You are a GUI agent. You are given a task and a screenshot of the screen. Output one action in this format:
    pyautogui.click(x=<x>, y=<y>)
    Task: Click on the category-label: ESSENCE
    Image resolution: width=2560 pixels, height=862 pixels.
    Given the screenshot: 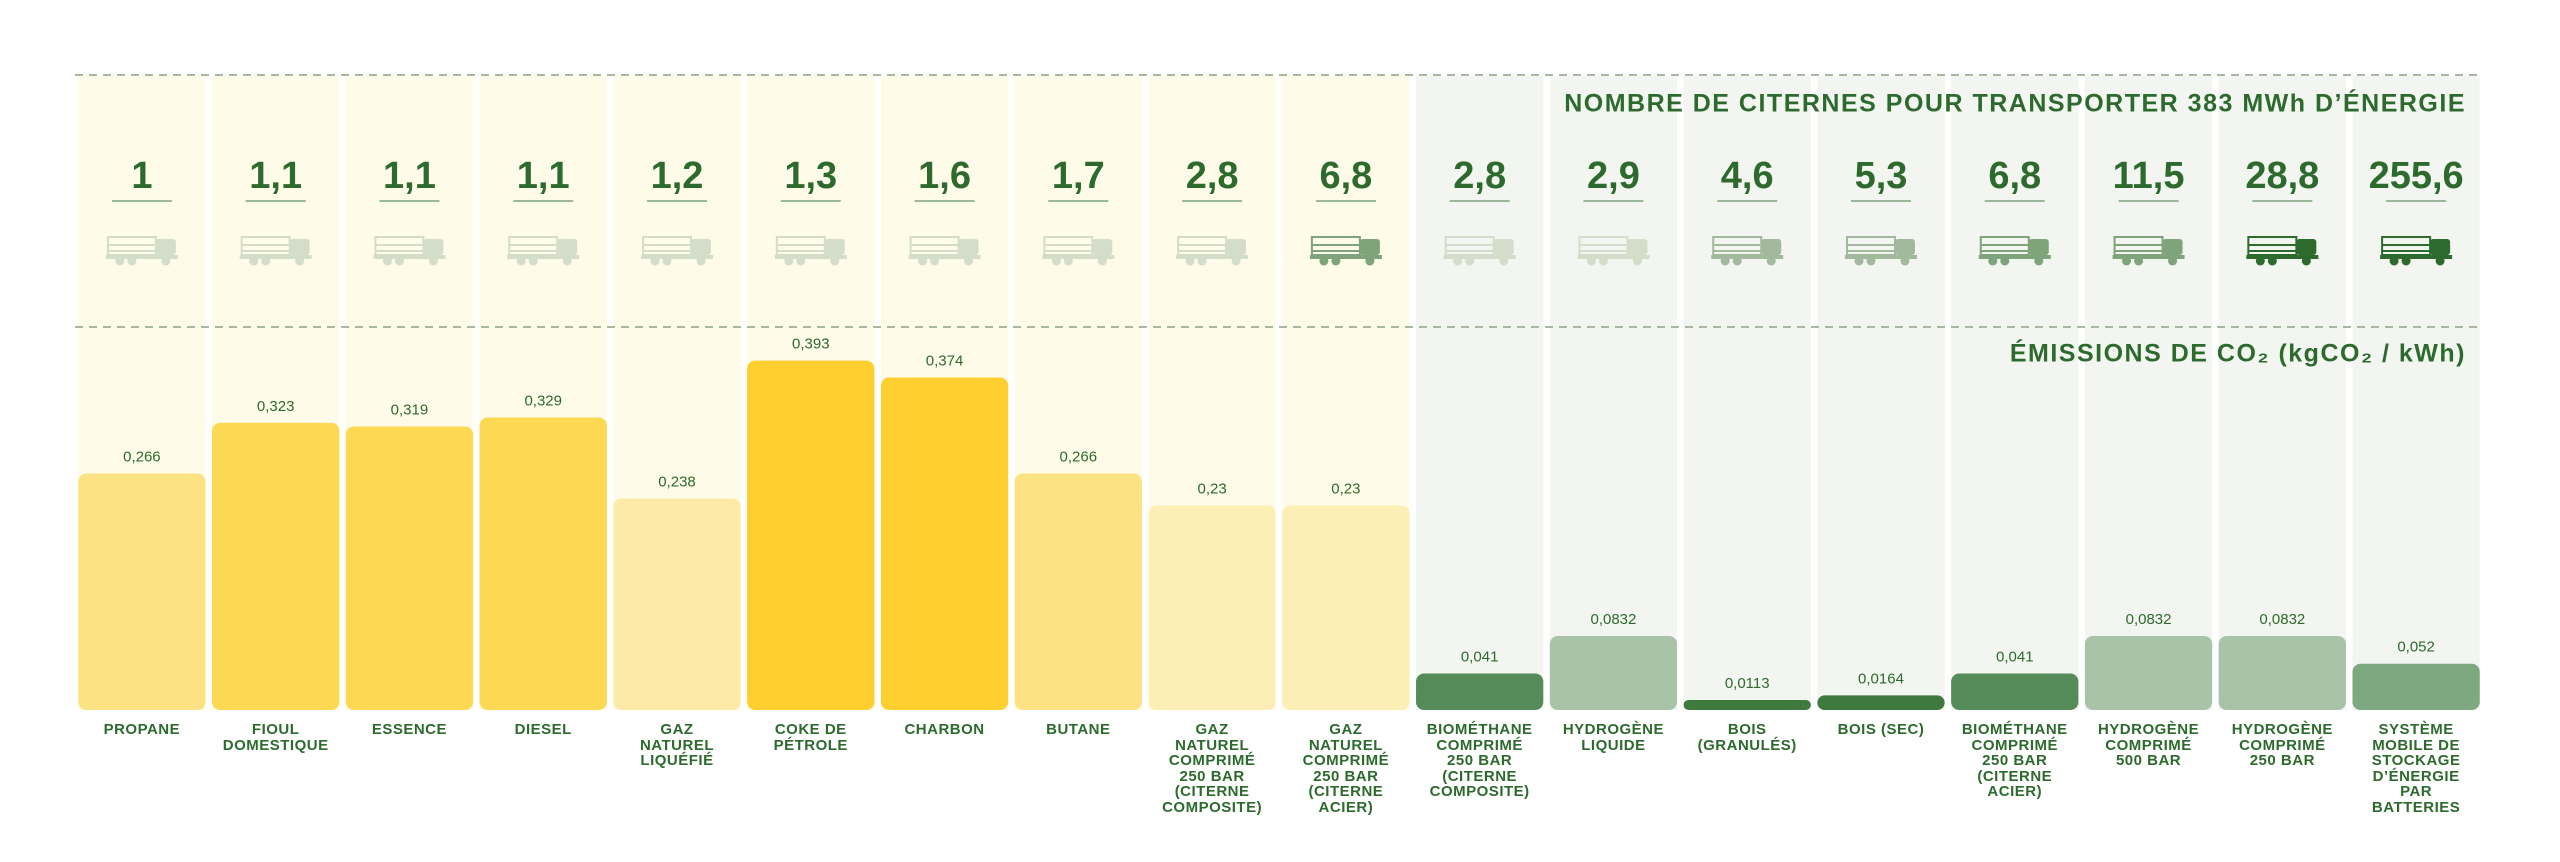 What is the action you would take?
    pyautogui.click(x=409, y=729)
    